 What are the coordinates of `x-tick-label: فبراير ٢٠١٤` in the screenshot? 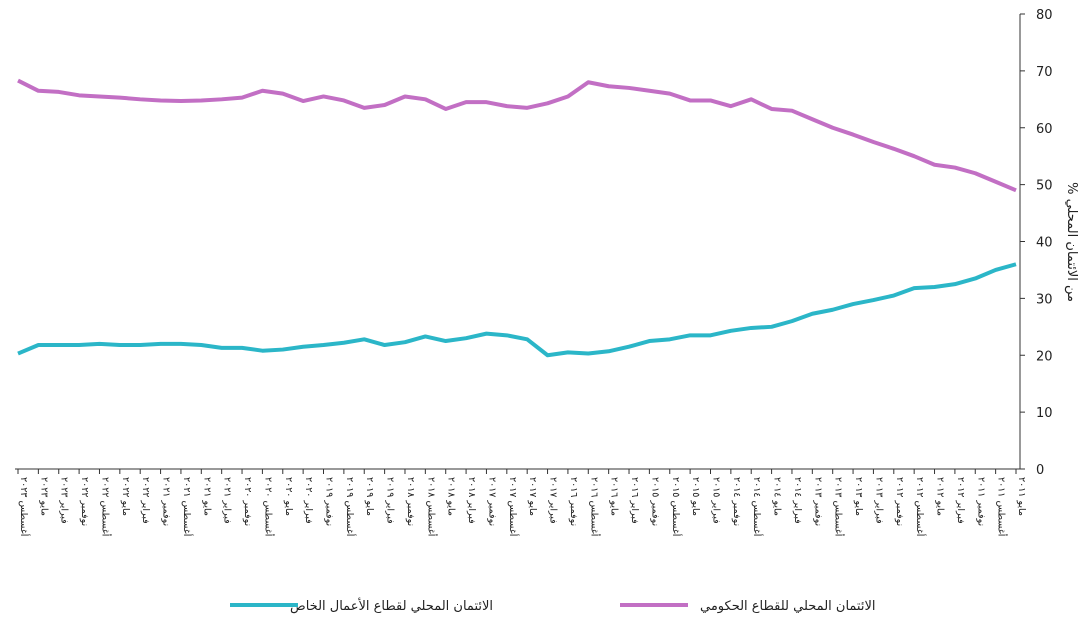 It's located at (797, 500).